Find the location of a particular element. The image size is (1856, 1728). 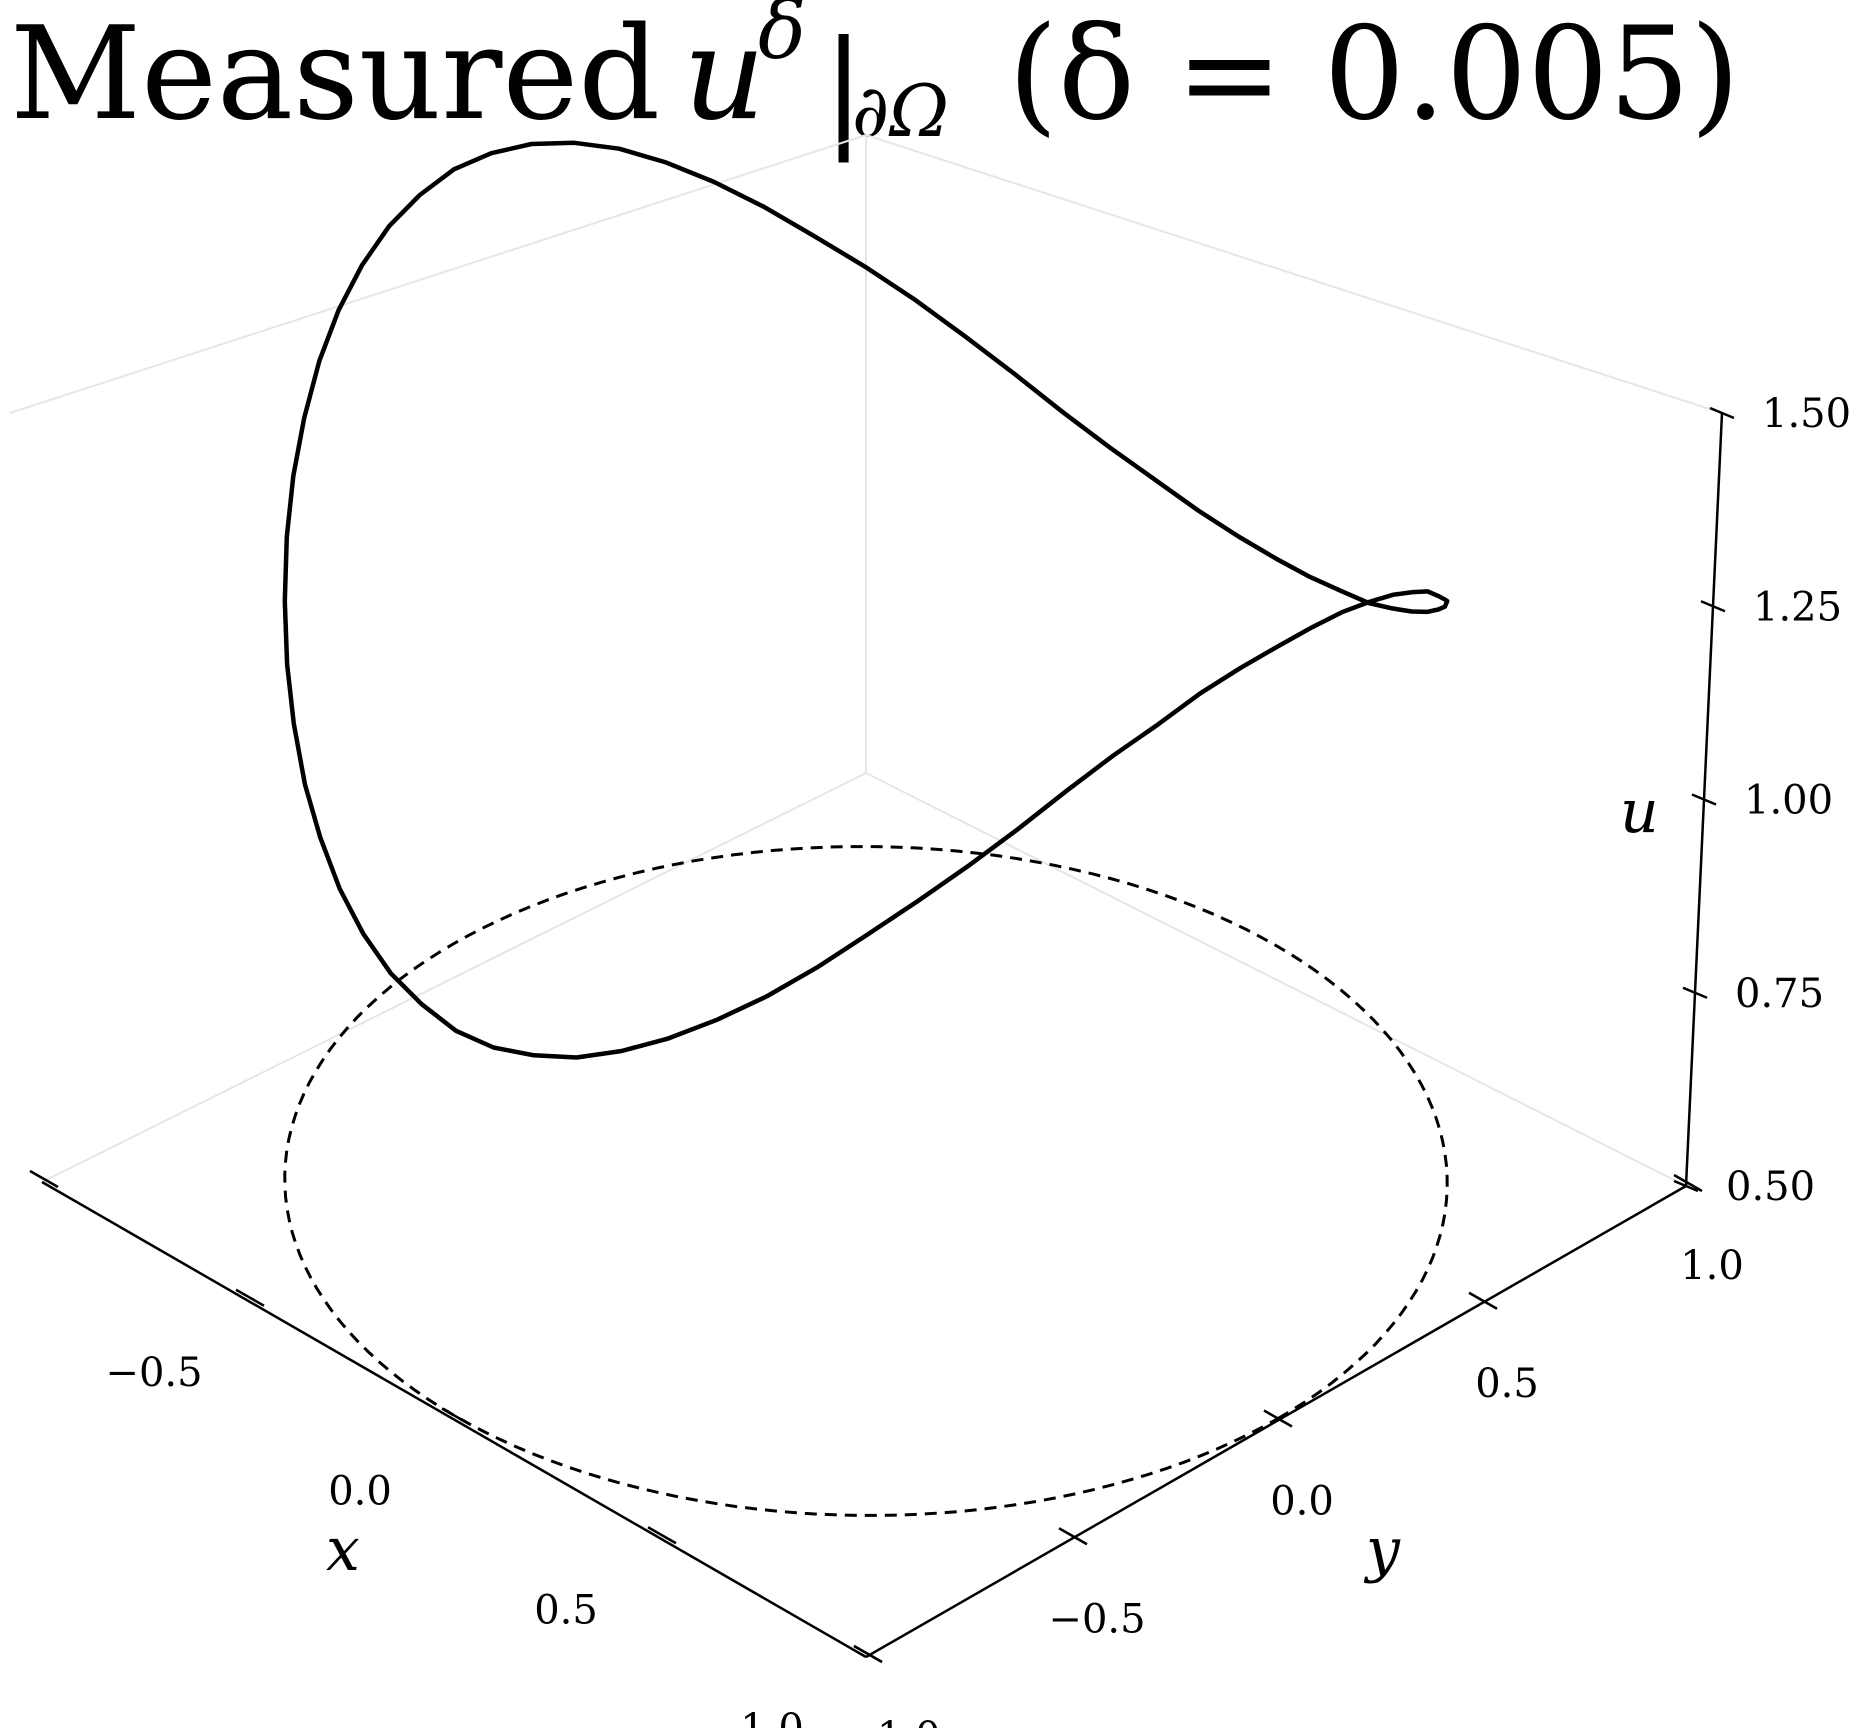

z-tick-label: 0.50 is located at coordinates (1770, 1187).